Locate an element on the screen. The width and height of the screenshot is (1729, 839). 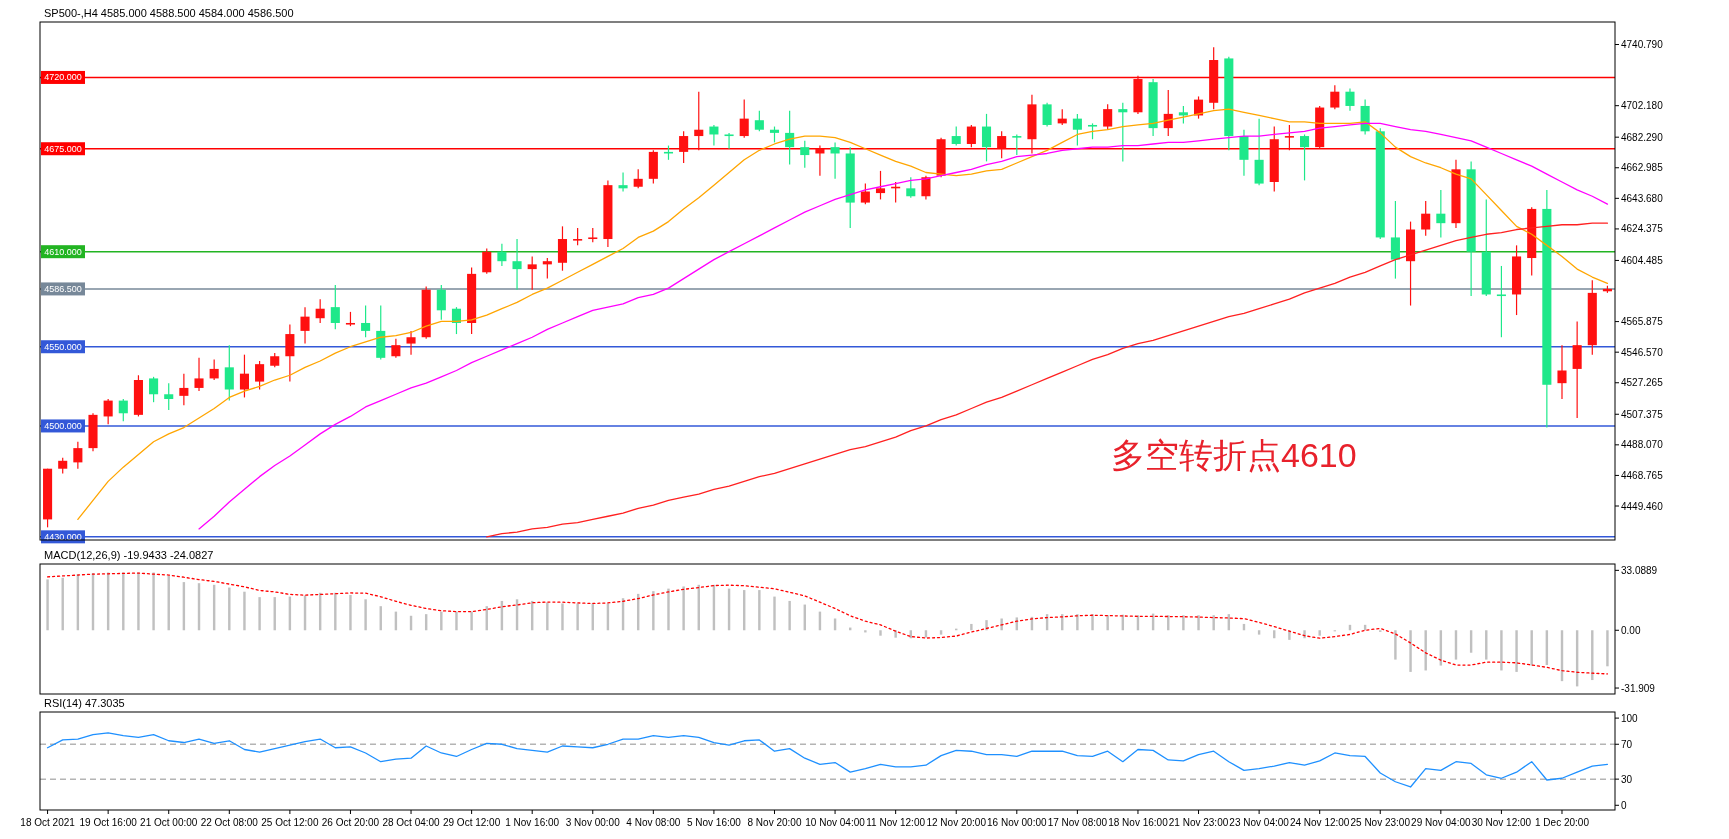
y-tick-label: 70 is located at coordinates (1627, 744).